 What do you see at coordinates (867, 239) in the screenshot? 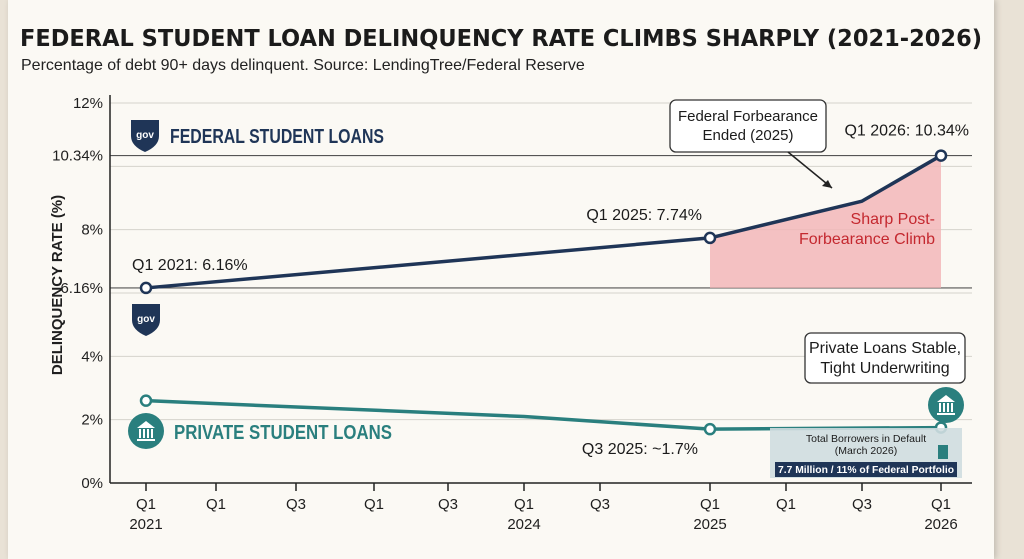
I see `climb-annotation-text: Forbearance Climb` at bounding box center [867, 239].